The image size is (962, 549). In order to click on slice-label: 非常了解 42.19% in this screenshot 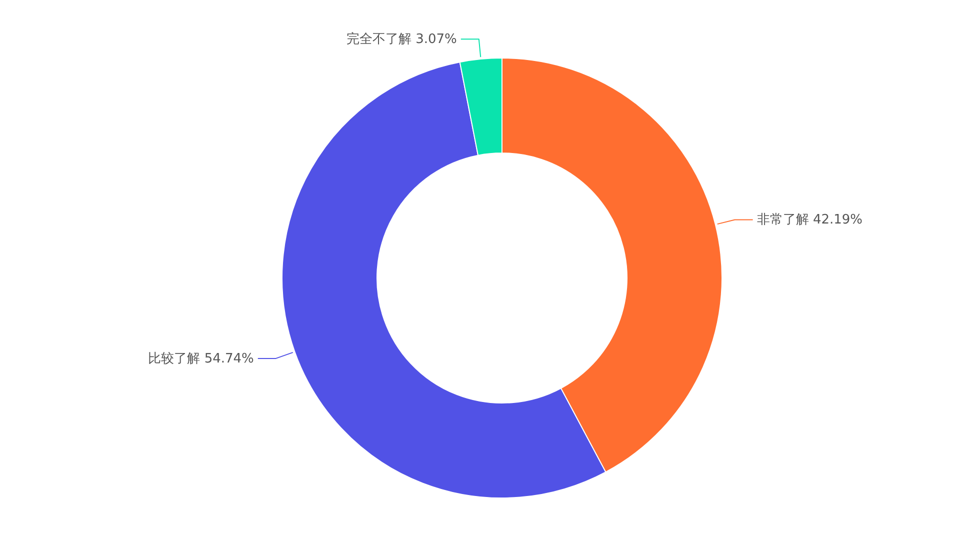, I will do `click(809, 220)`.